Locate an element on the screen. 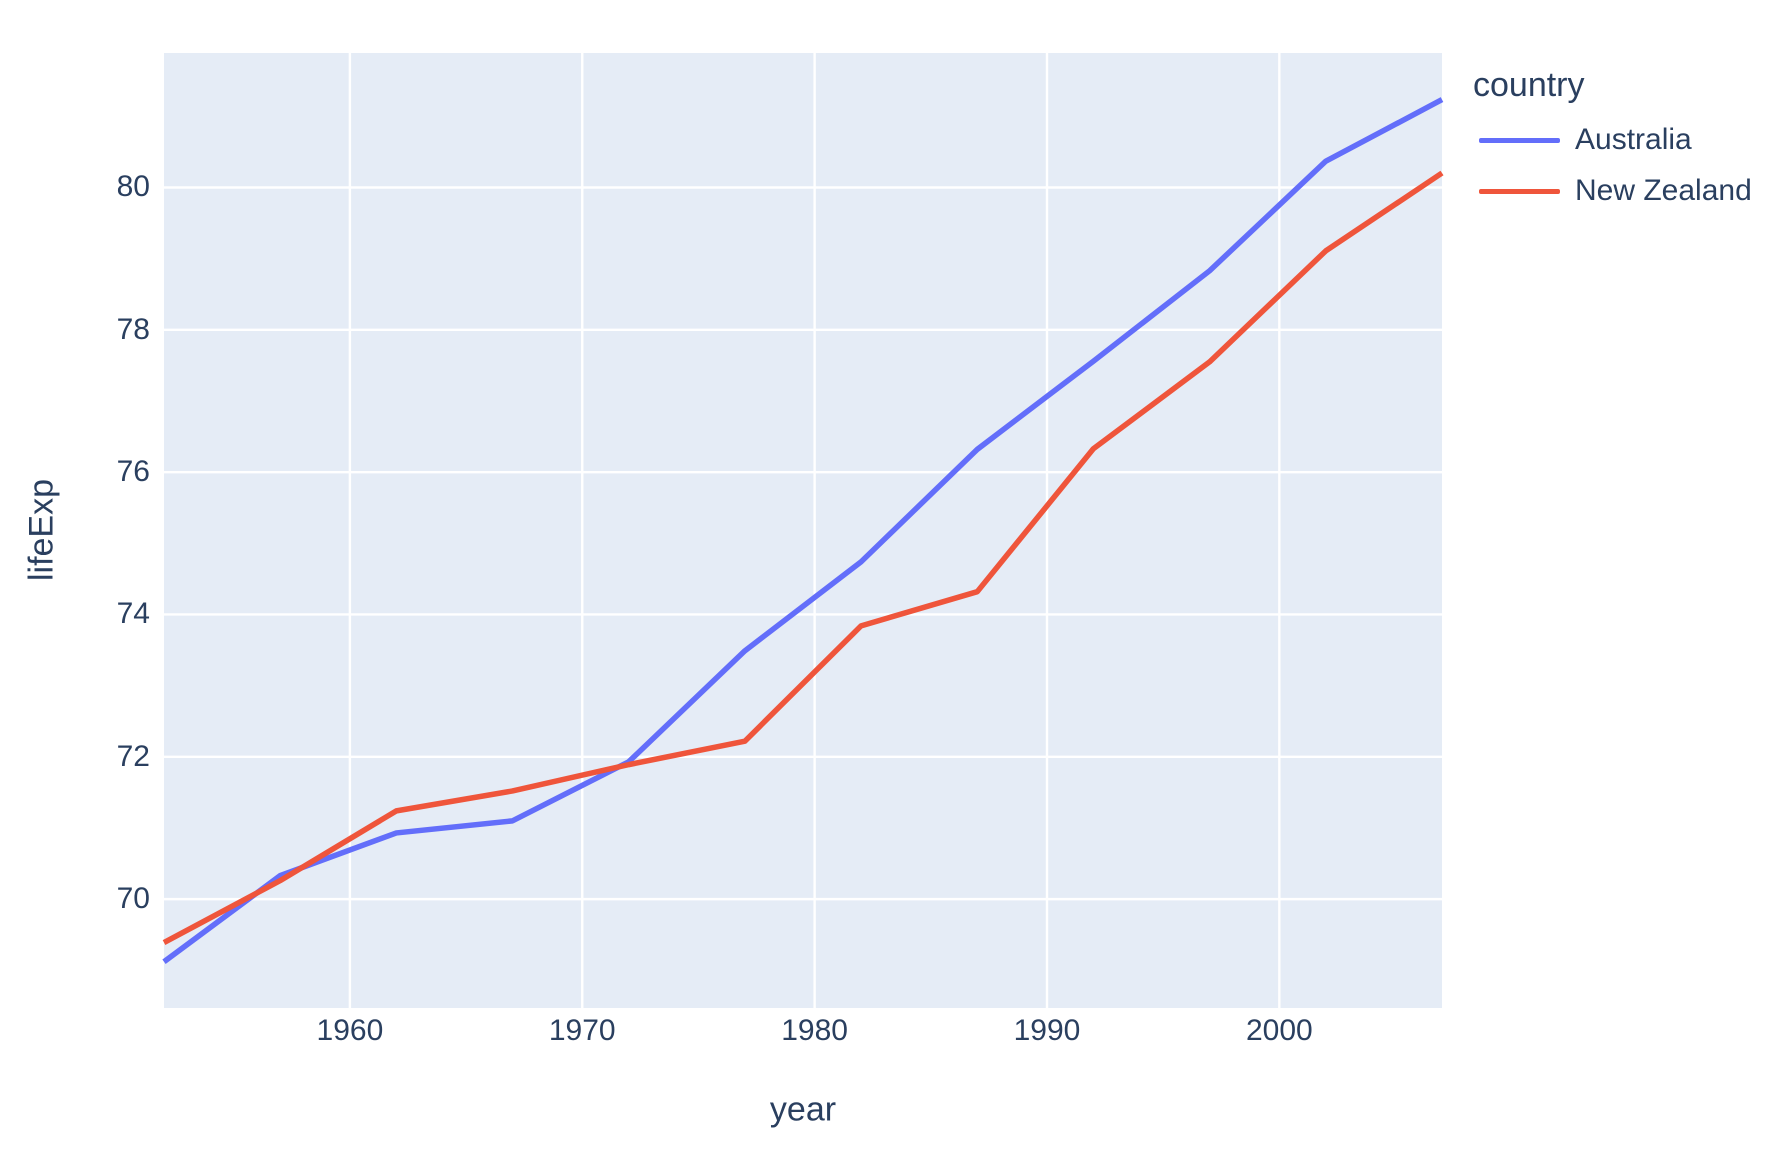 The width and height of the screenshot is (1781, 1168). legend-items: Australia New Zealand is located at coordinates (1612, 169).